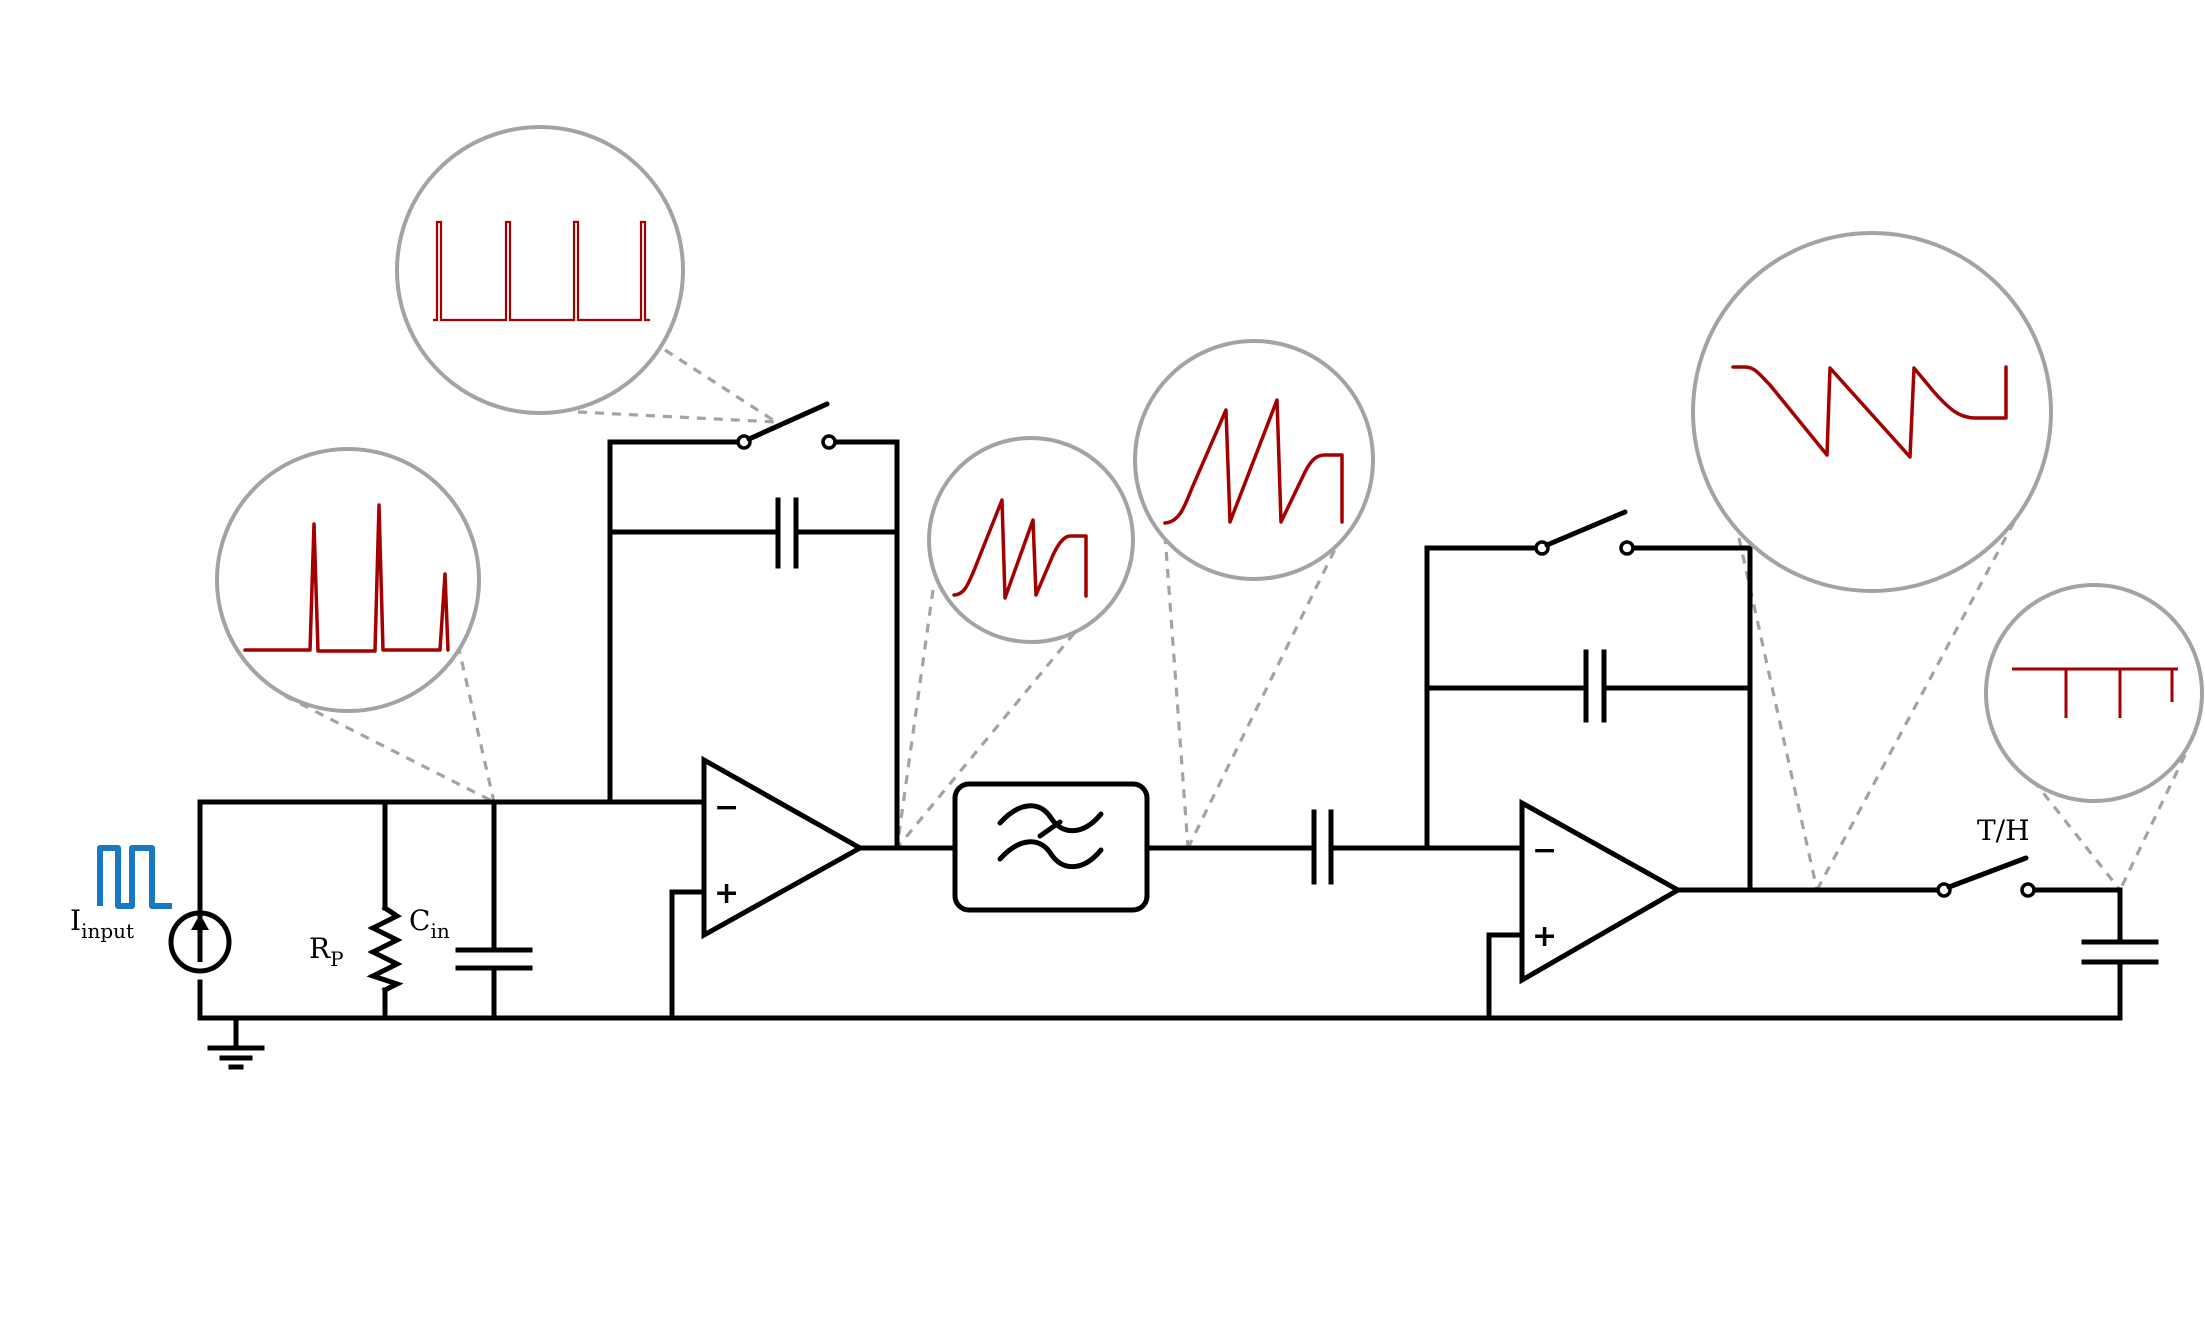 Image resolution: width=2205 pixels, height=1323 pixels. What do you see at coordinates (1322, 847) in the screenshot?
I see `coupling-capacitor` at bounding box center [1322, 847].